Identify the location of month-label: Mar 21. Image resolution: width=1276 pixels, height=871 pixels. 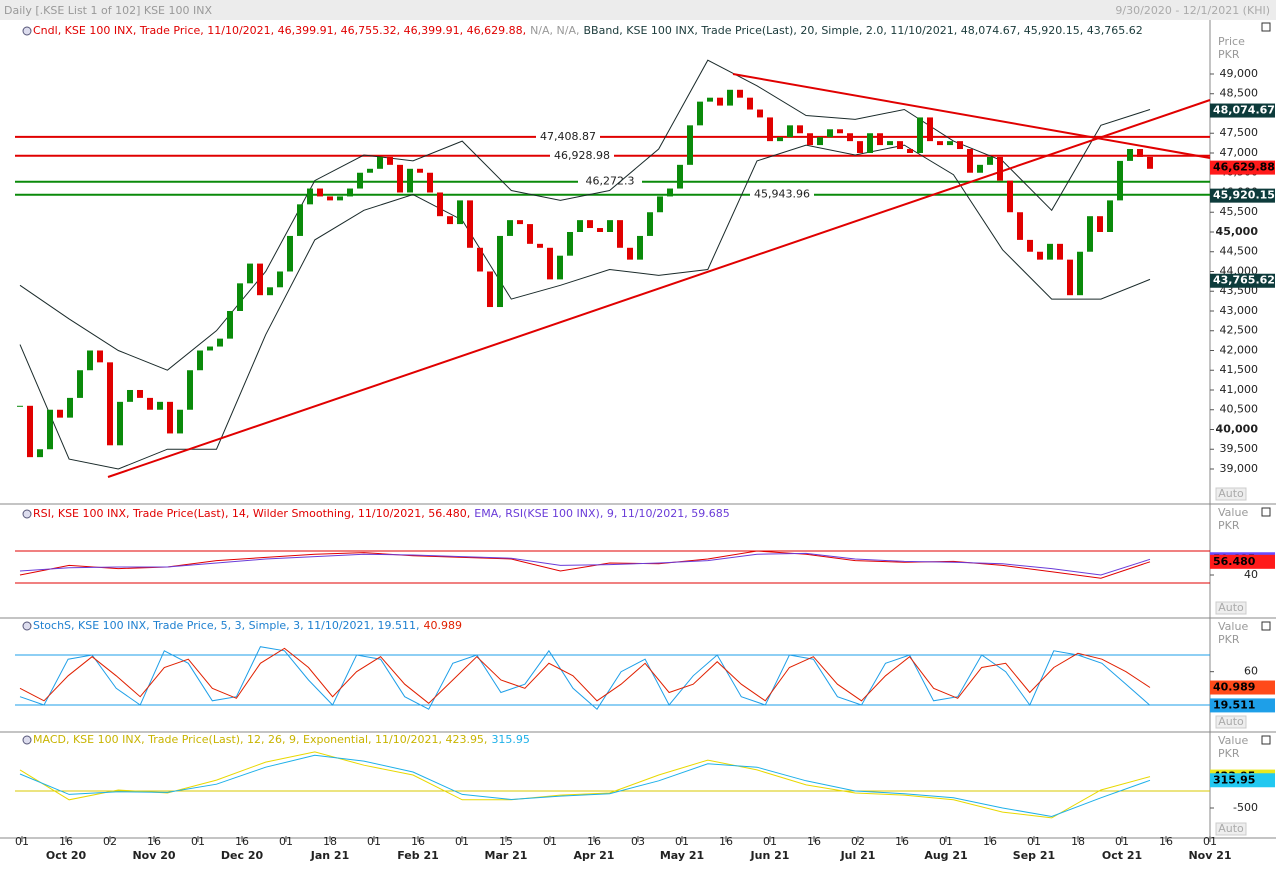
(506, 855).